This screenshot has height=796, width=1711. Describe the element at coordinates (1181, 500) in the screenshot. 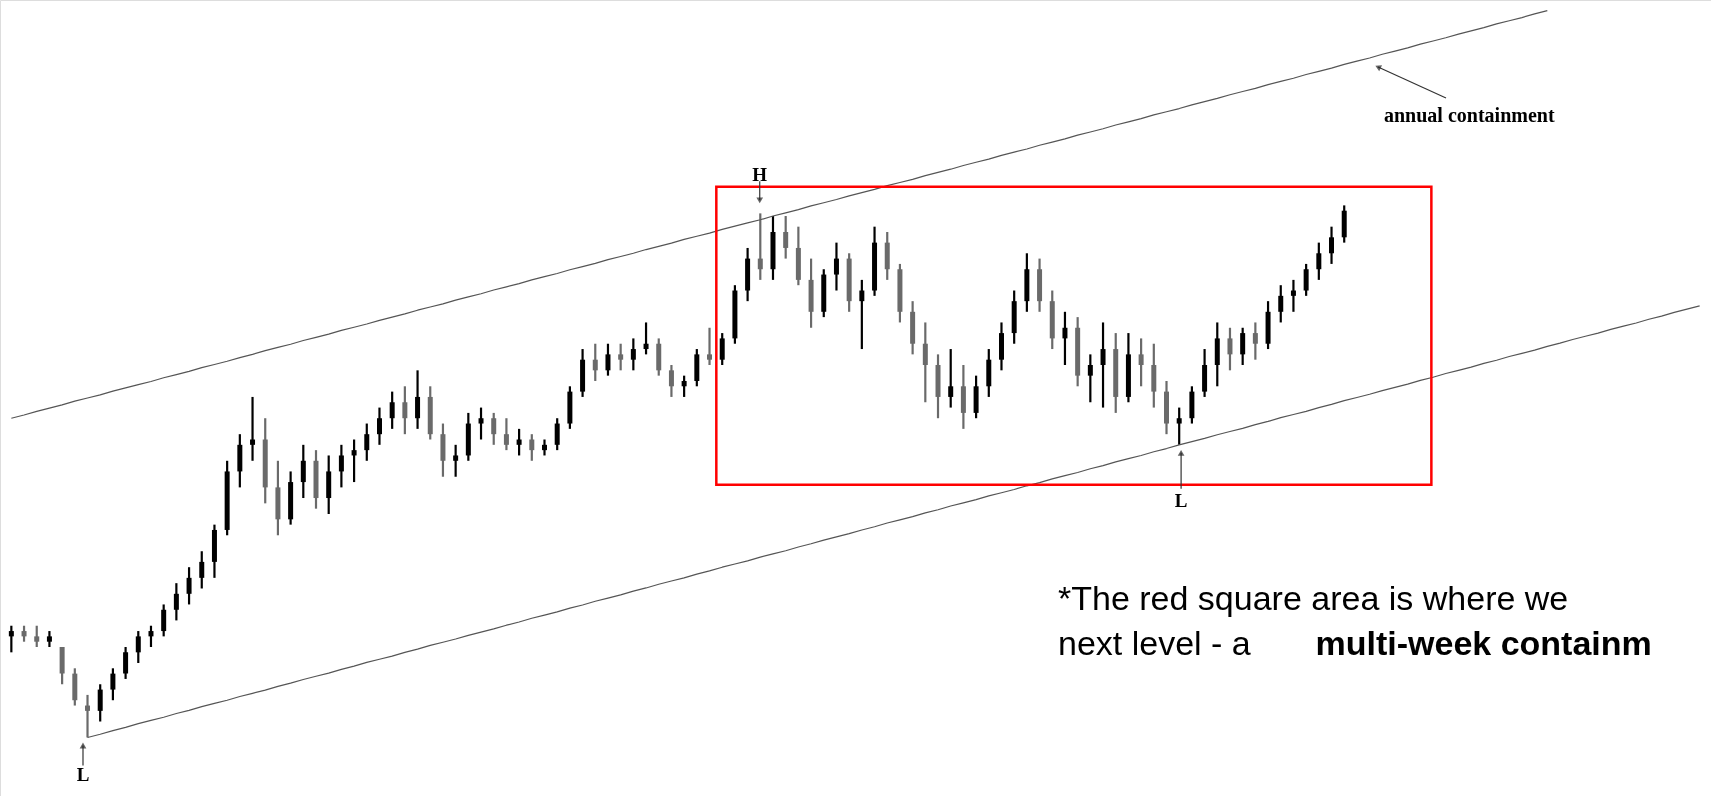

I see `annotation: L` at that location.